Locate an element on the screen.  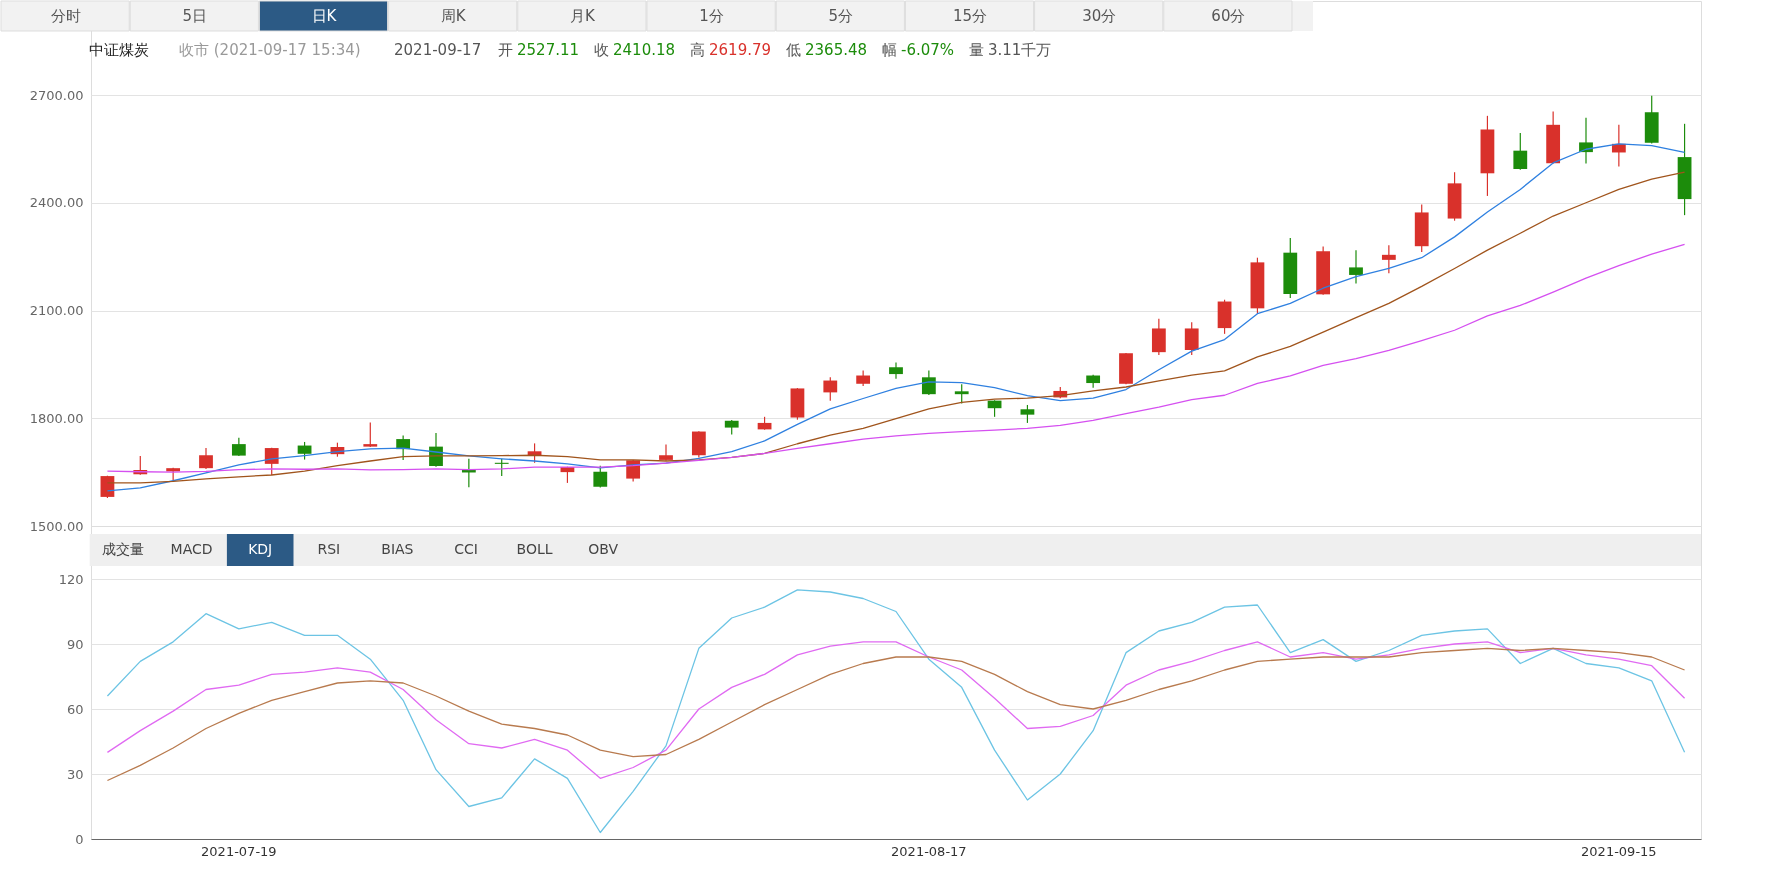
text: 周K is located at coordinates (453, 16).